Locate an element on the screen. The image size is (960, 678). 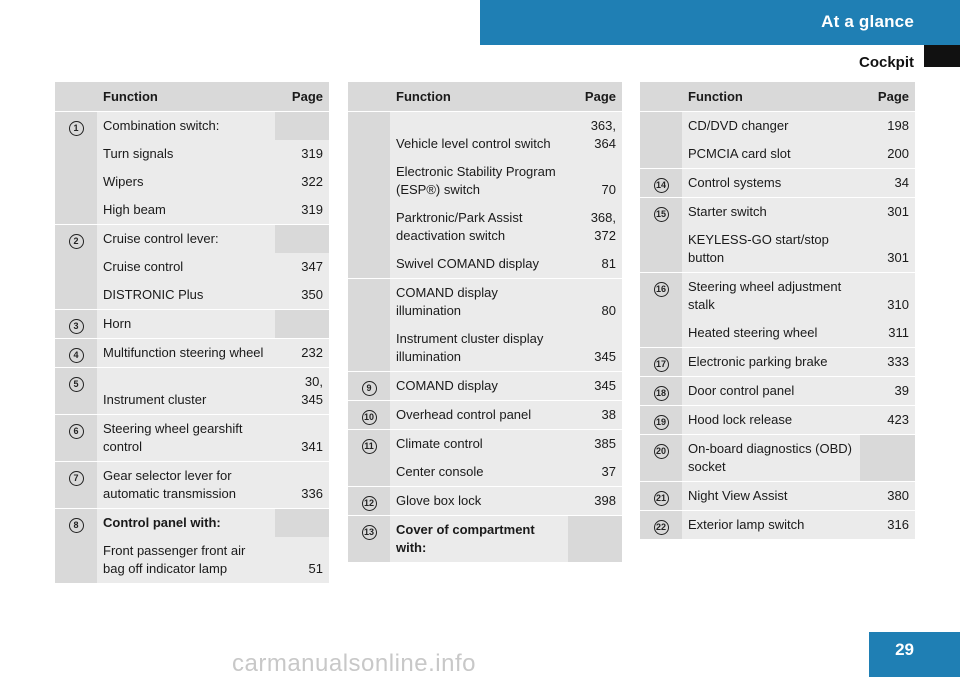
table-row: 6 Steering wheel gearshift control 341 is located at coordinates (192, 438).